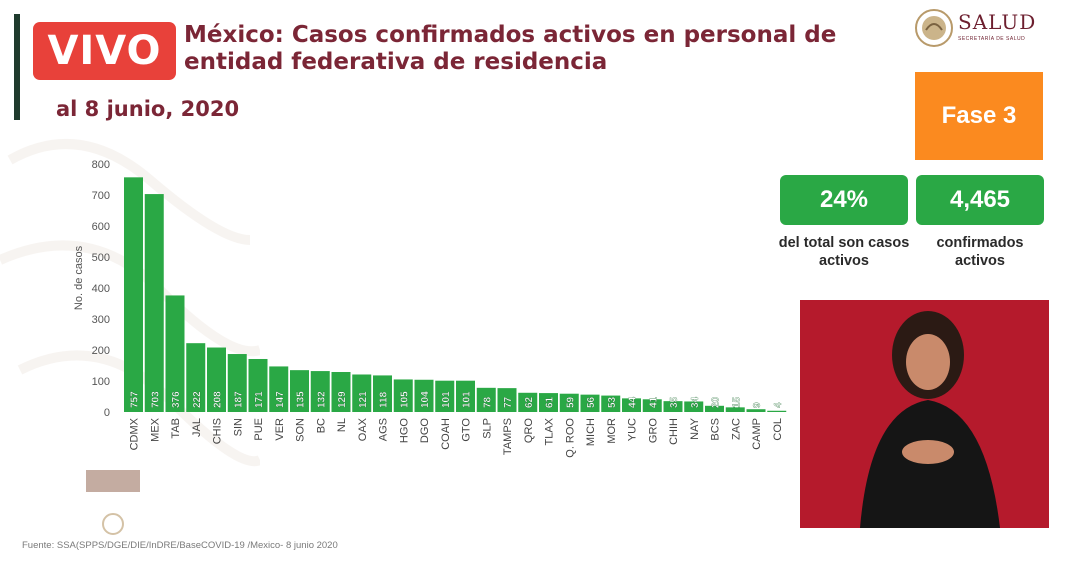  I want to click on data-label: 77, so click(508, 402).